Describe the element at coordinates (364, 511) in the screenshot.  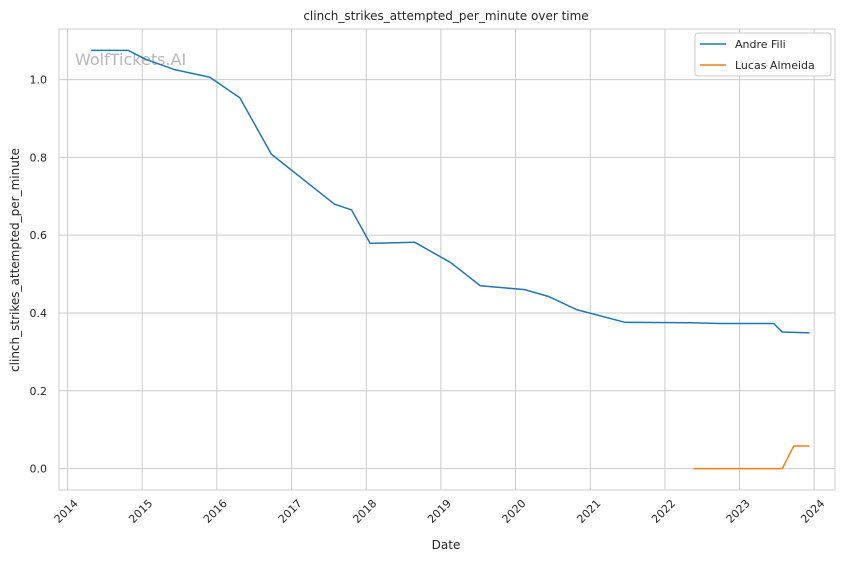
I see `x-tick-label: 2018` at that location.